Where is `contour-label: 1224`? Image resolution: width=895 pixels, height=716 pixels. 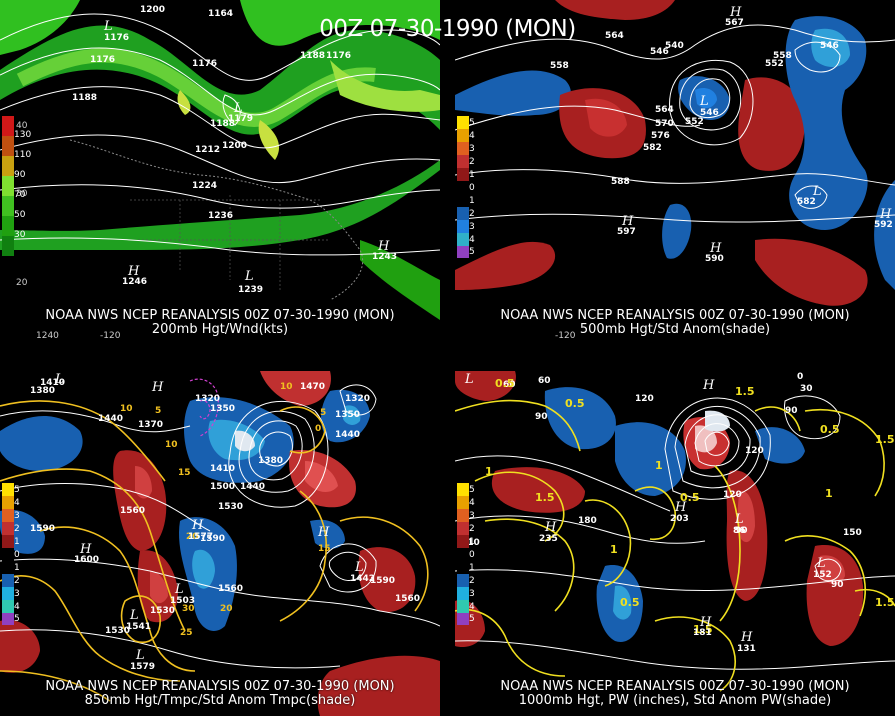
contour-label: 1224 is located at coordinates (204, 186).